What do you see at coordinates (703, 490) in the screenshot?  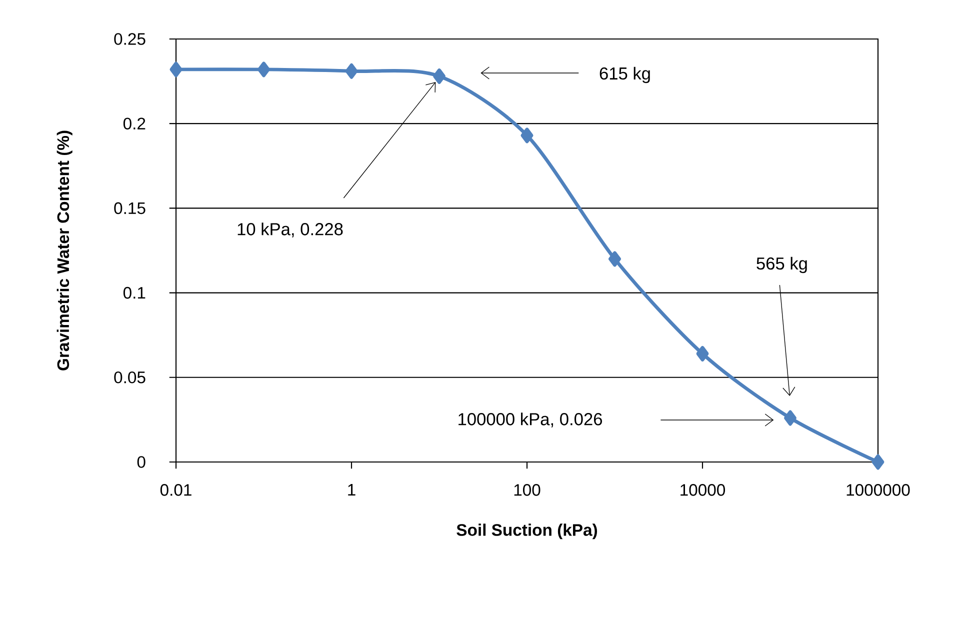 I see `x-tick-label: 10000` at bounding box center [703, 490].